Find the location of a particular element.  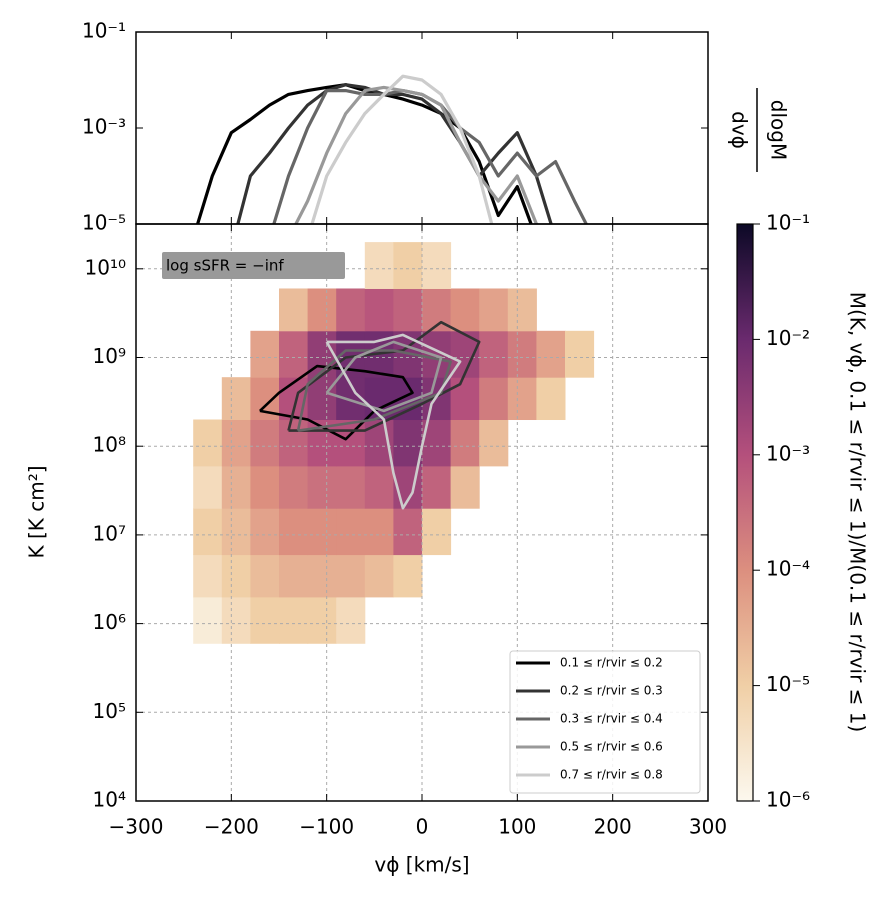

legend-box is located at coordinates (605, 722).